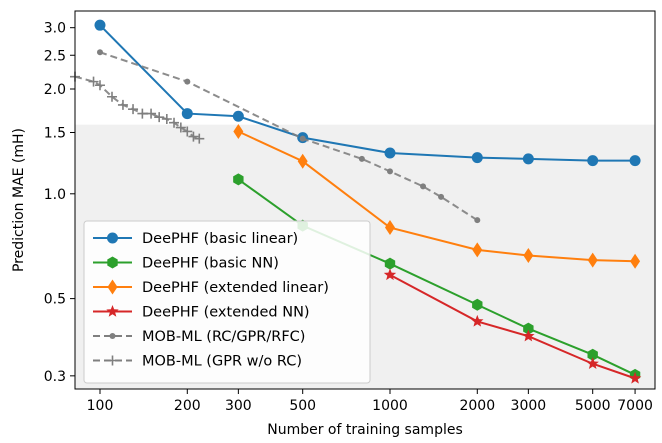  I want to click on x-tick-label: 3000, so click(529, 406).